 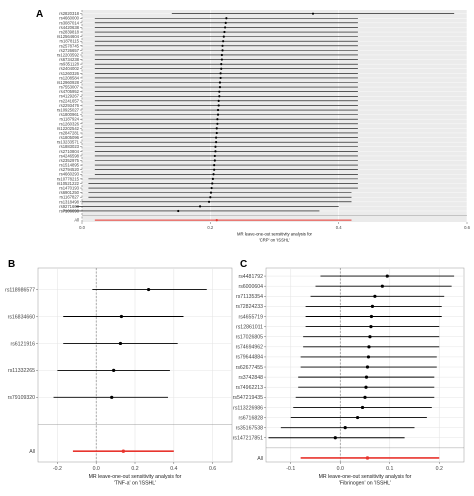 What do you see at coordinates (69, 174) in the screenshot?
I see `snp-label: rs4660293` at bounding box center [69, 174].